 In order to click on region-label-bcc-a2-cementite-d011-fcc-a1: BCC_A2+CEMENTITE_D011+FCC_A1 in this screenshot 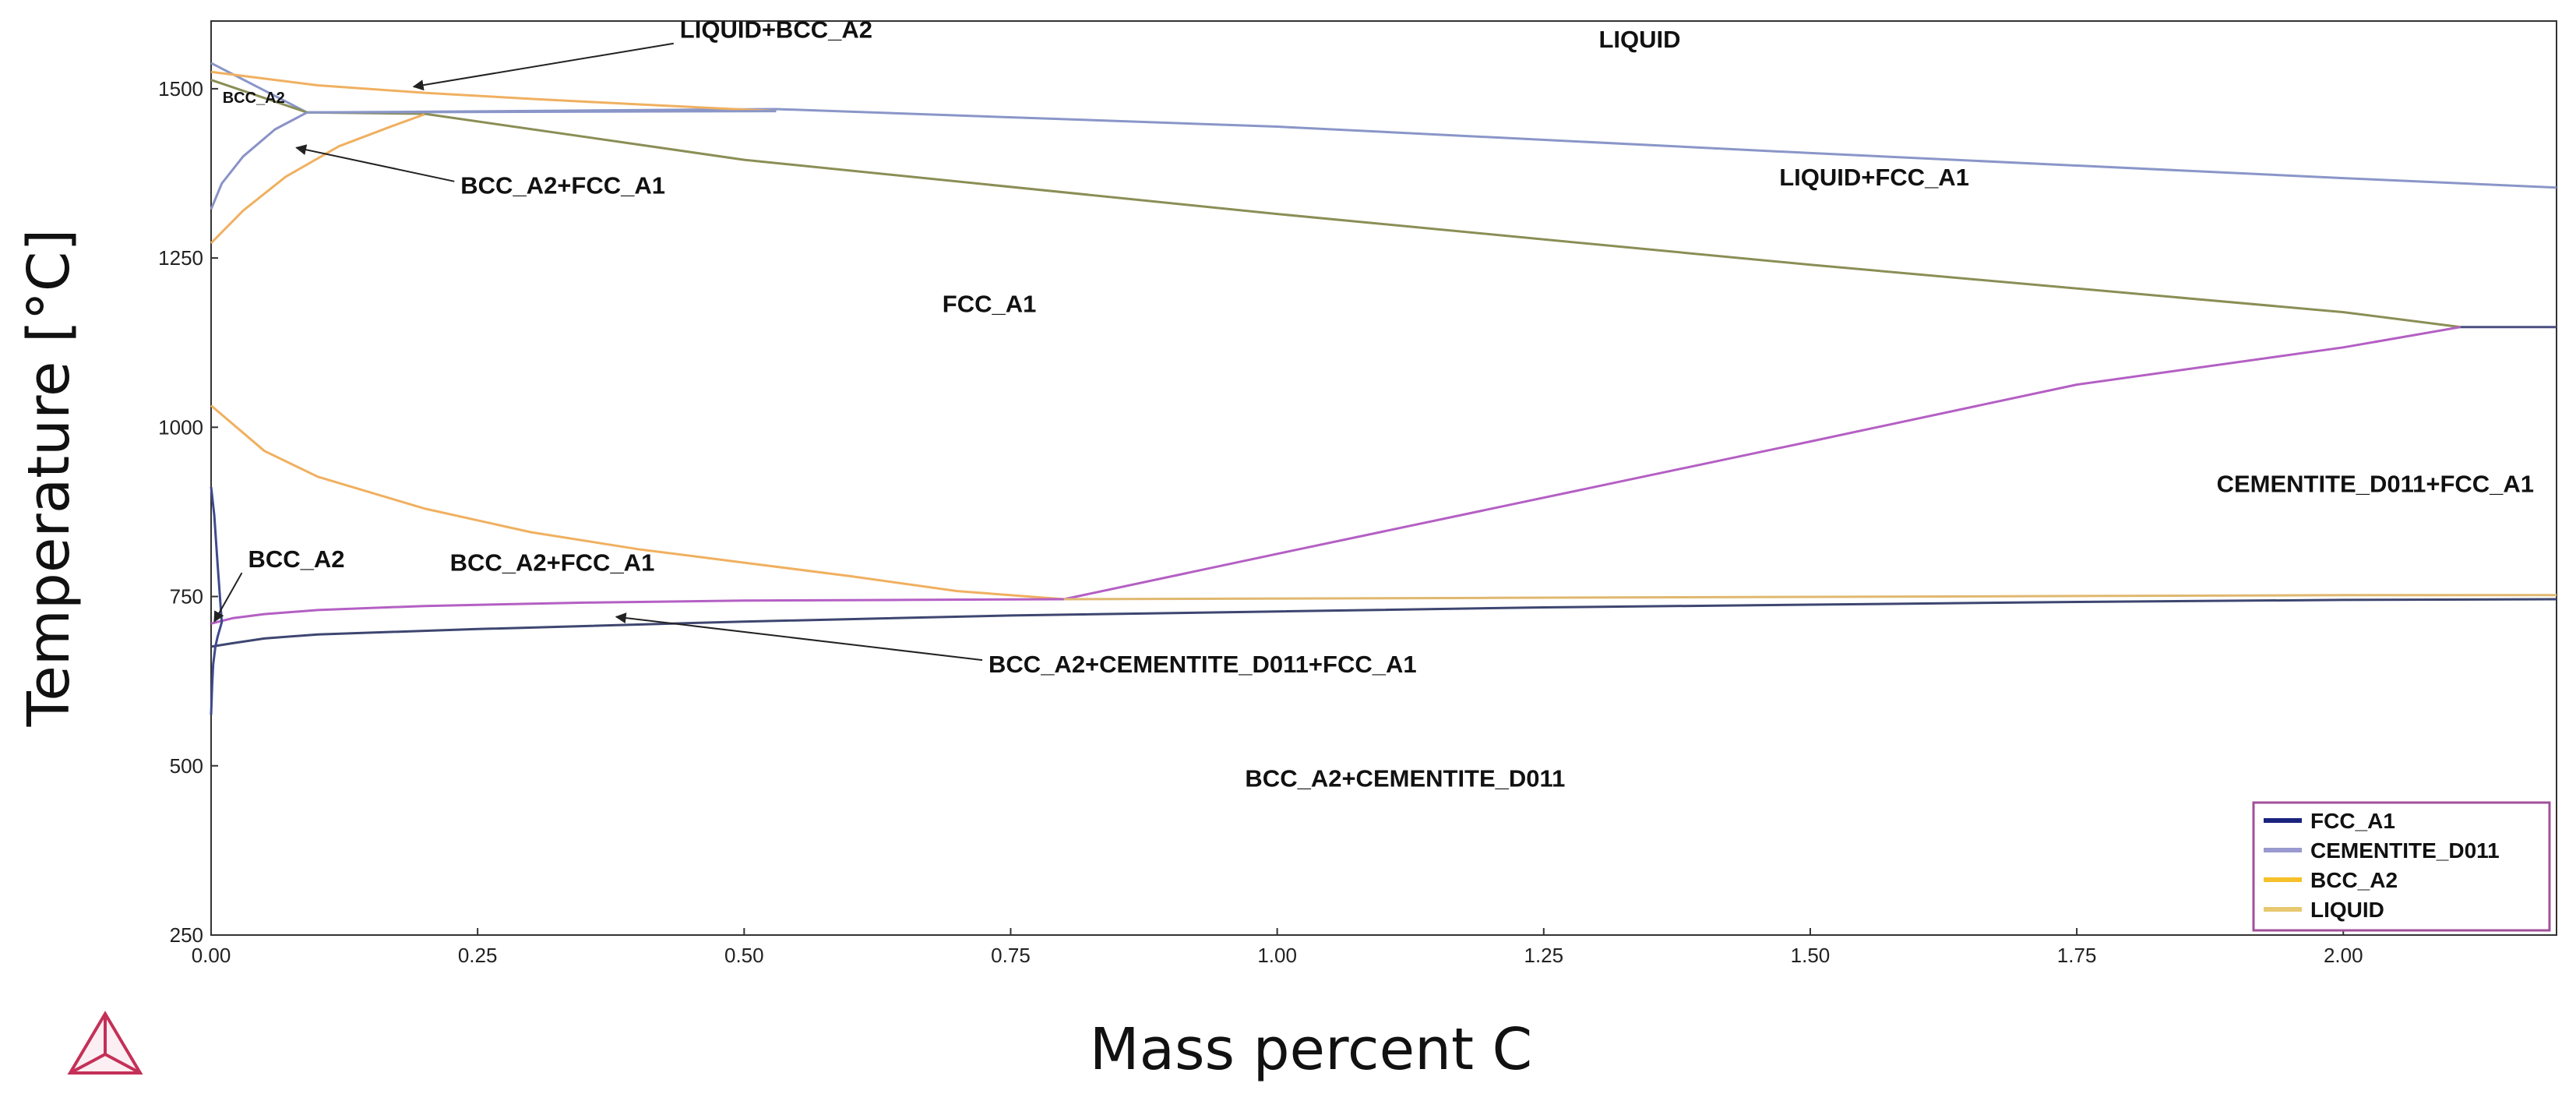, I will do `click(1203, 664)`.